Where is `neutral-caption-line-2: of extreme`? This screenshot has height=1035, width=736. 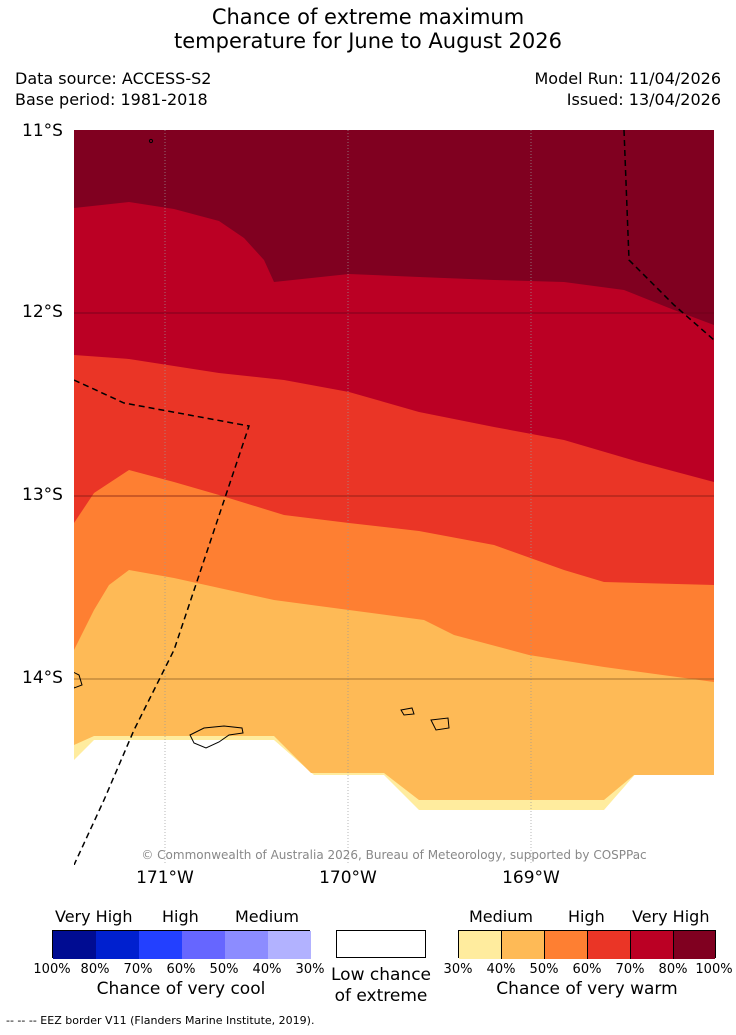
neutral-caption-line-2: of extreme is located at coordinates (381, 996).